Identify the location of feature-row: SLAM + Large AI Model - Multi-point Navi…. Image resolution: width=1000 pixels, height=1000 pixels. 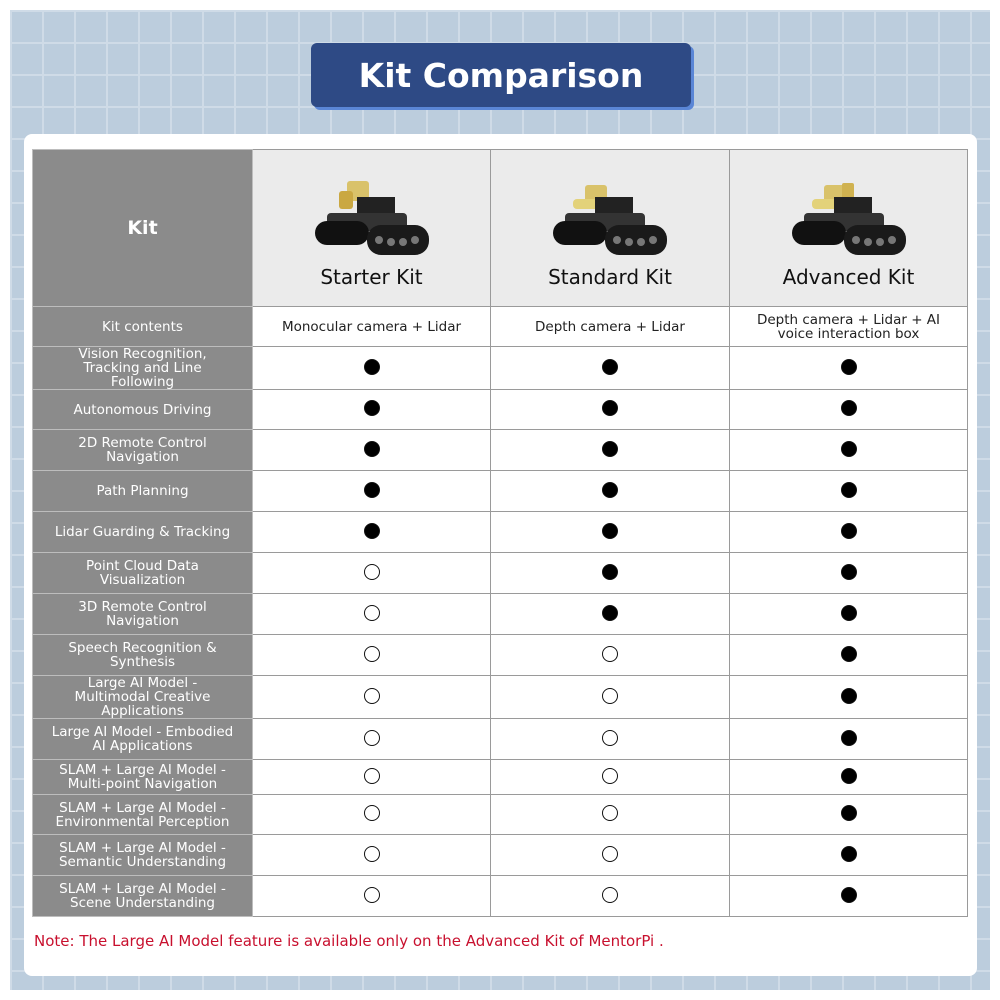
(500, 777).